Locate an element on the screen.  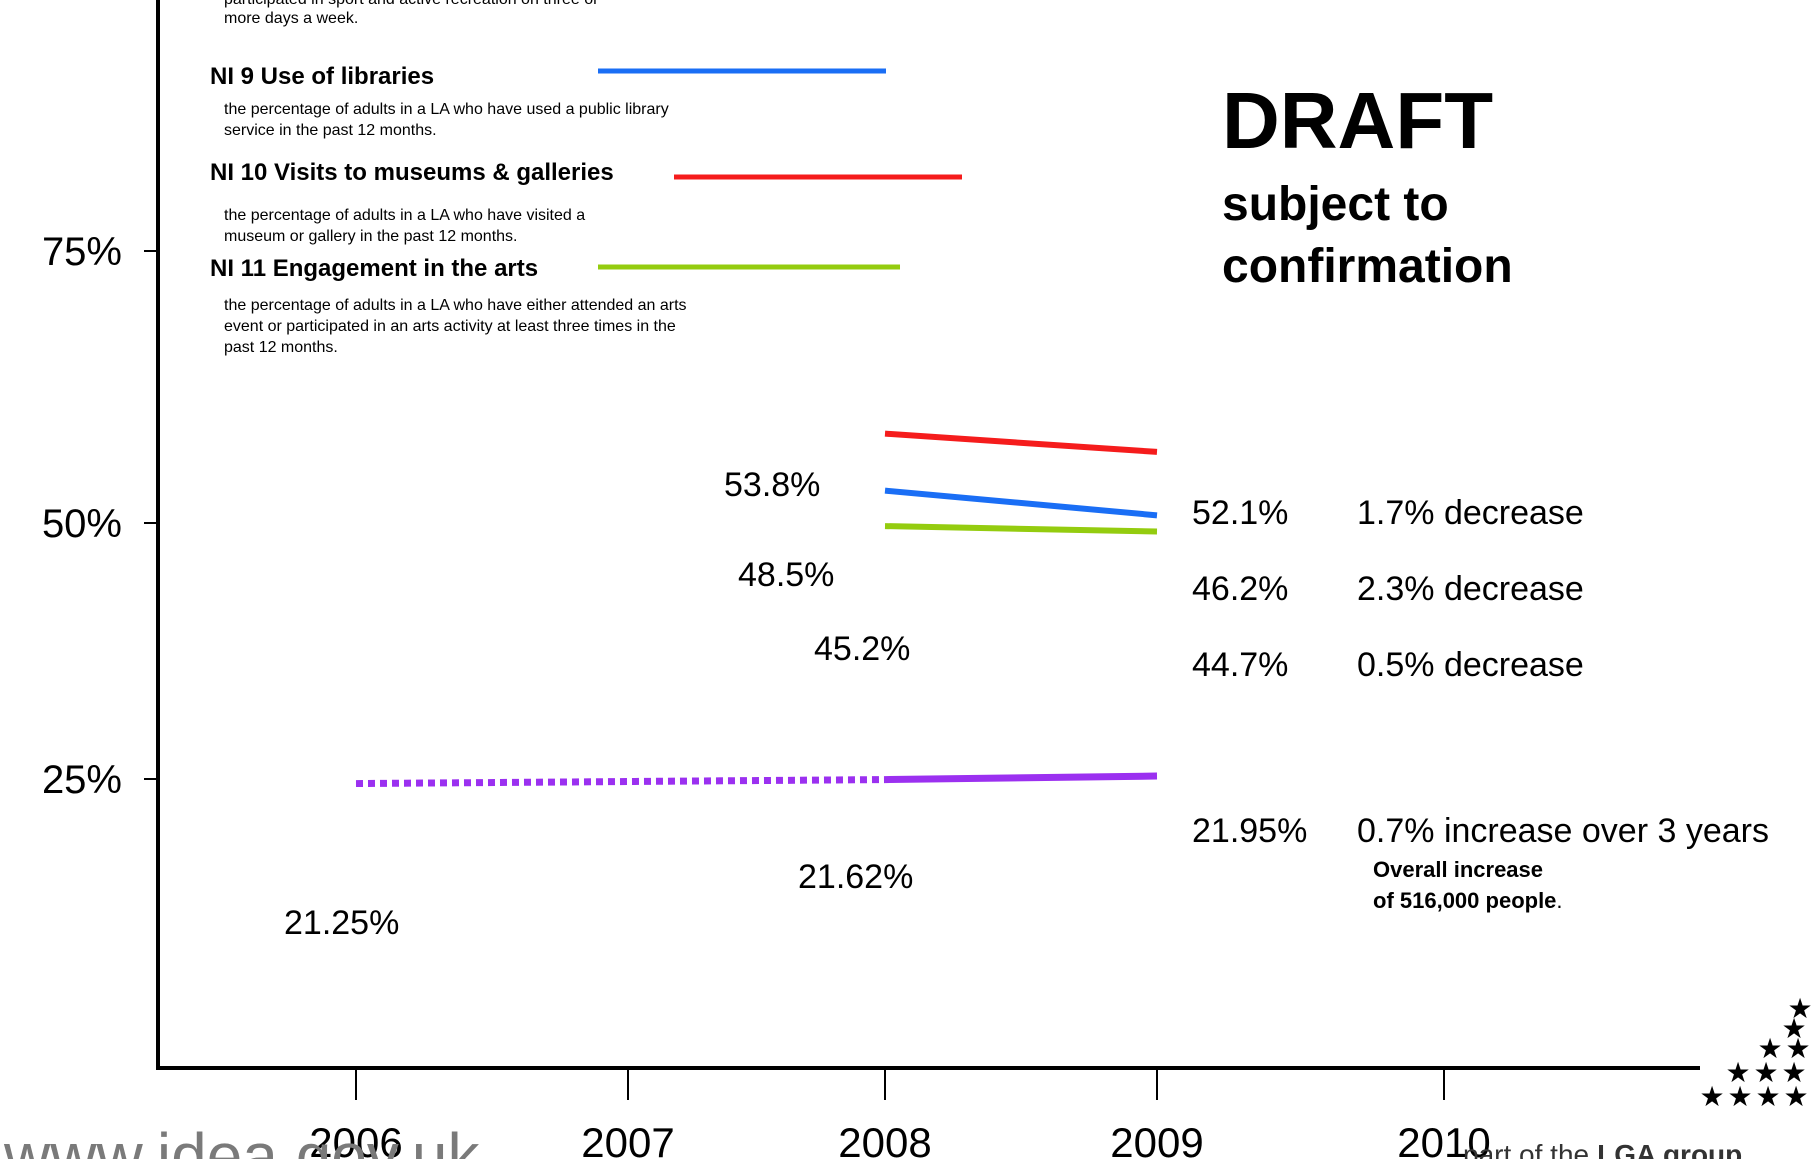
legend-title-arts: NI 11 Engagement in the arts is located at coordinates (374, 268).